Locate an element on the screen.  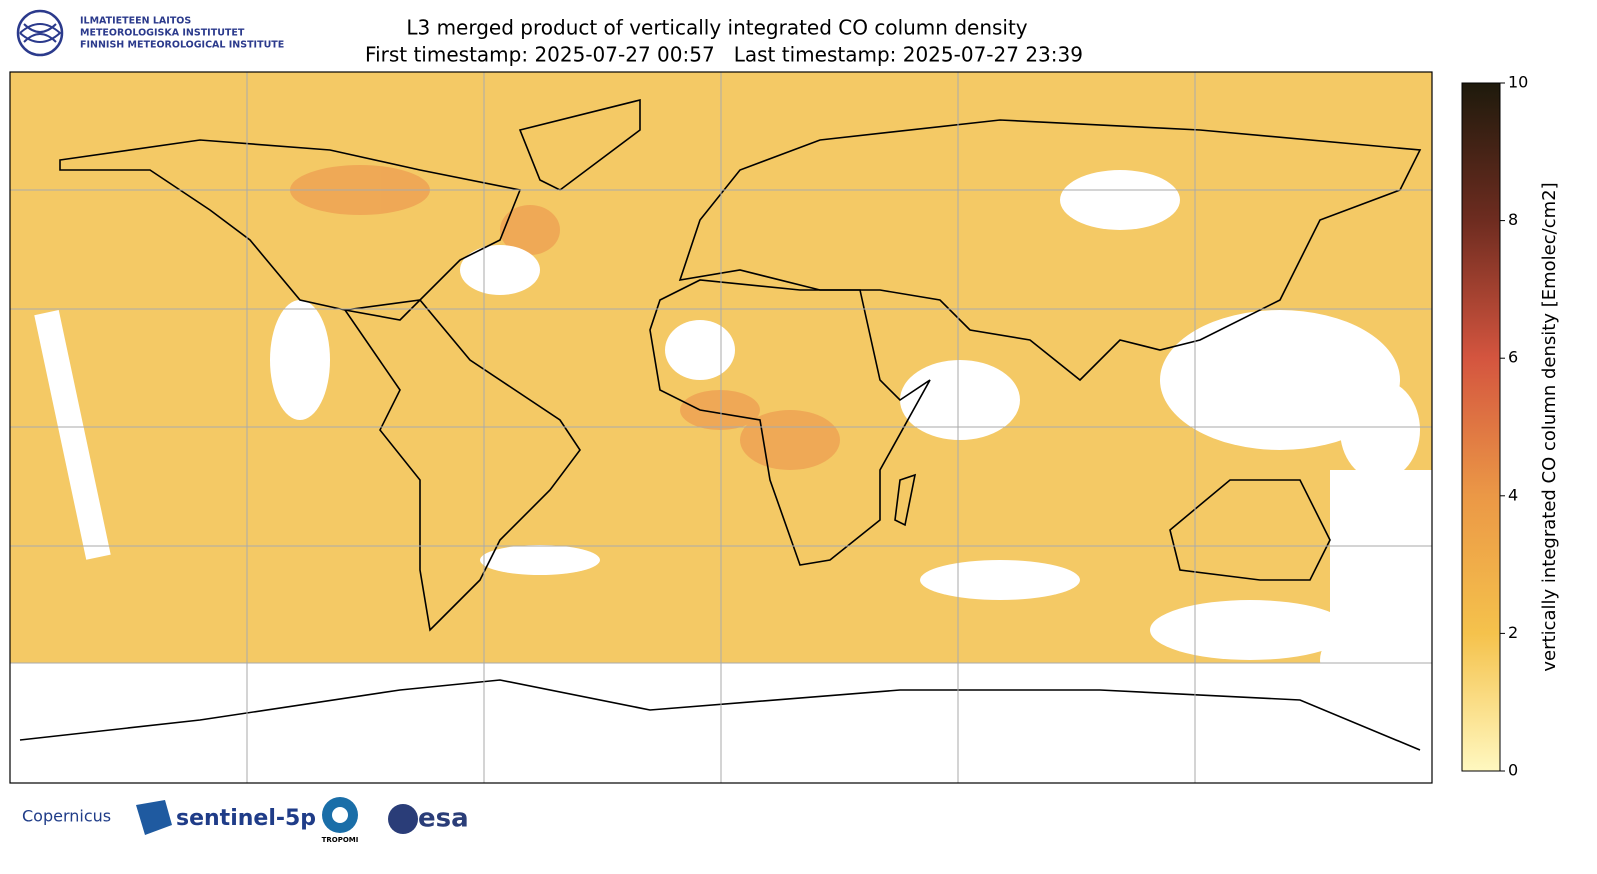
colorbar-tick-label: 2 is located at coordinates (1513, 632).